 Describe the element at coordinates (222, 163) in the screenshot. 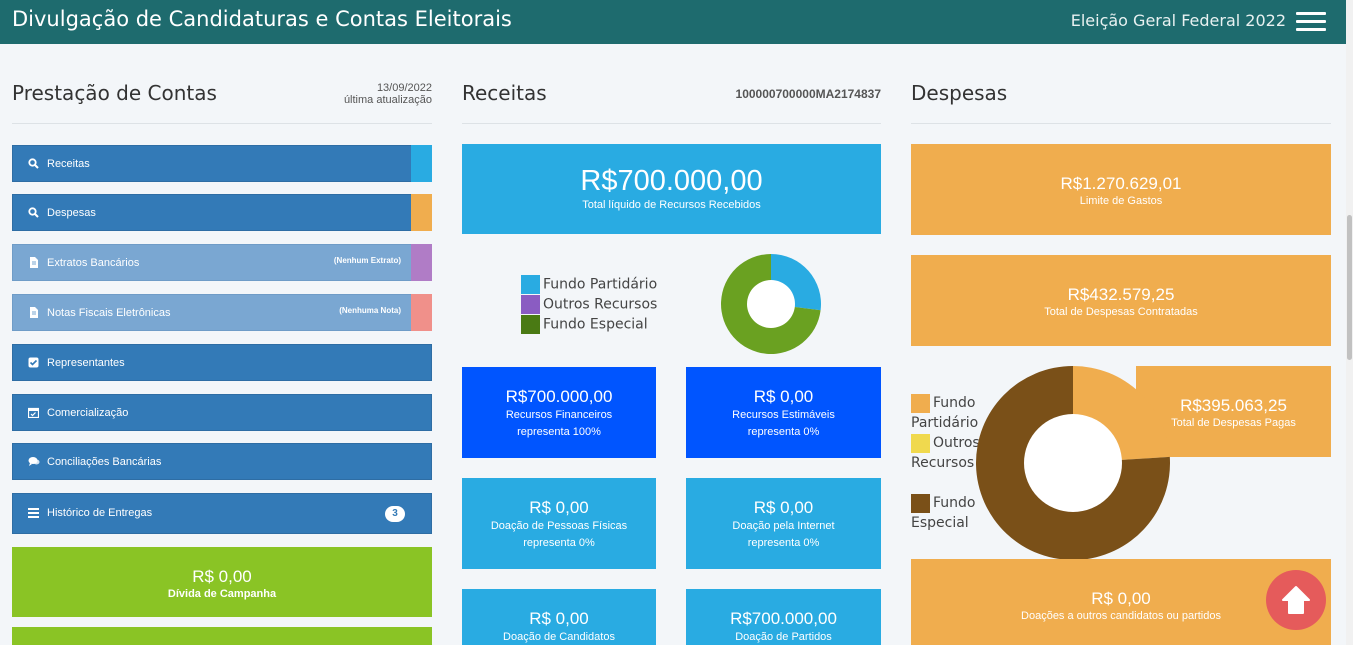

I see `menu-receitas: Receitas` at that location.